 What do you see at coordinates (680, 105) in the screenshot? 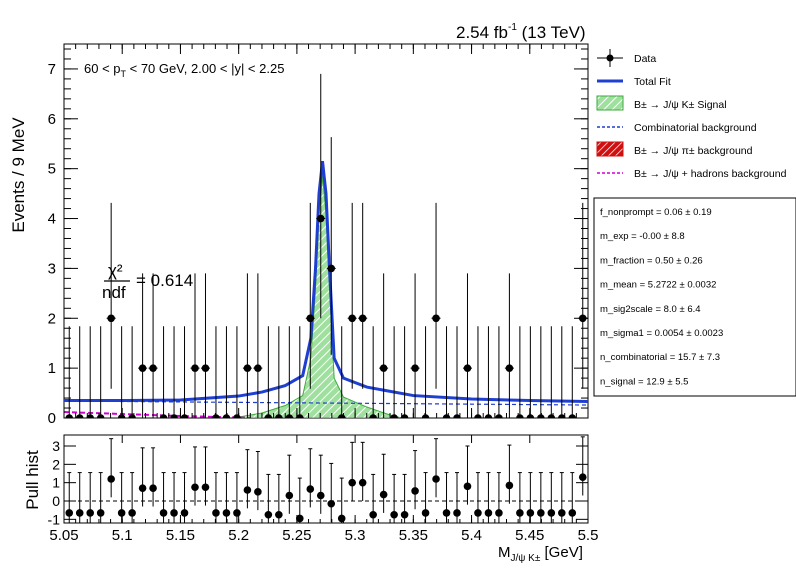
I see `svg-text: B± → J/ψ K± Signal` at bounding box center [680, 105].